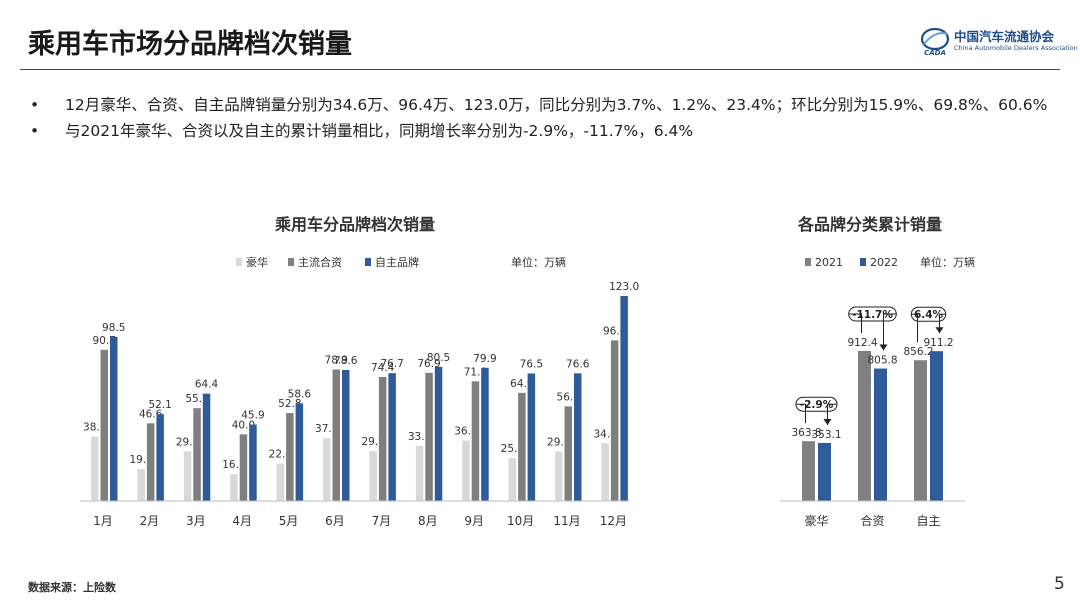 The image size is (1080, 608). What do you see at coordinates (540, 69) in the screenshot?
I see `title-divider` at bounding box center [540, 69].